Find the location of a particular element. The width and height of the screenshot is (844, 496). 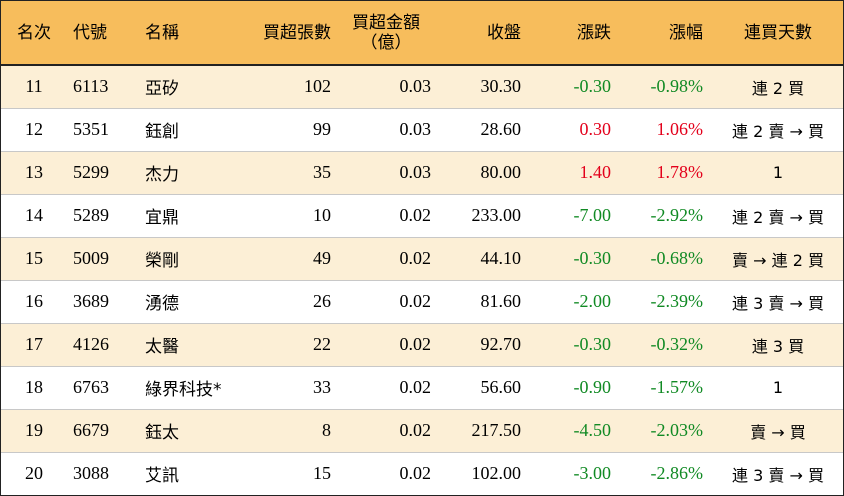

cell-code: 3088 is located at coordinates (91, 473).